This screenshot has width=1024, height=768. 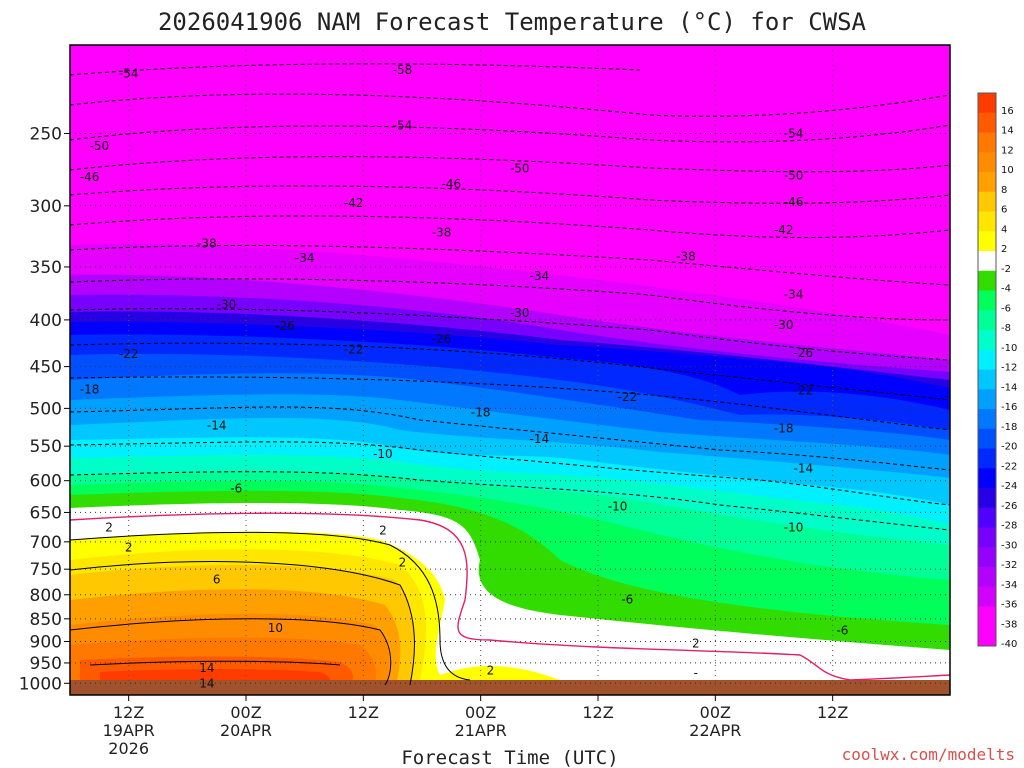 What do you see at coordinates (1009, 526) in the screenshot?
I see `colorbar-label: -28` at bounding box center [1009, 526].